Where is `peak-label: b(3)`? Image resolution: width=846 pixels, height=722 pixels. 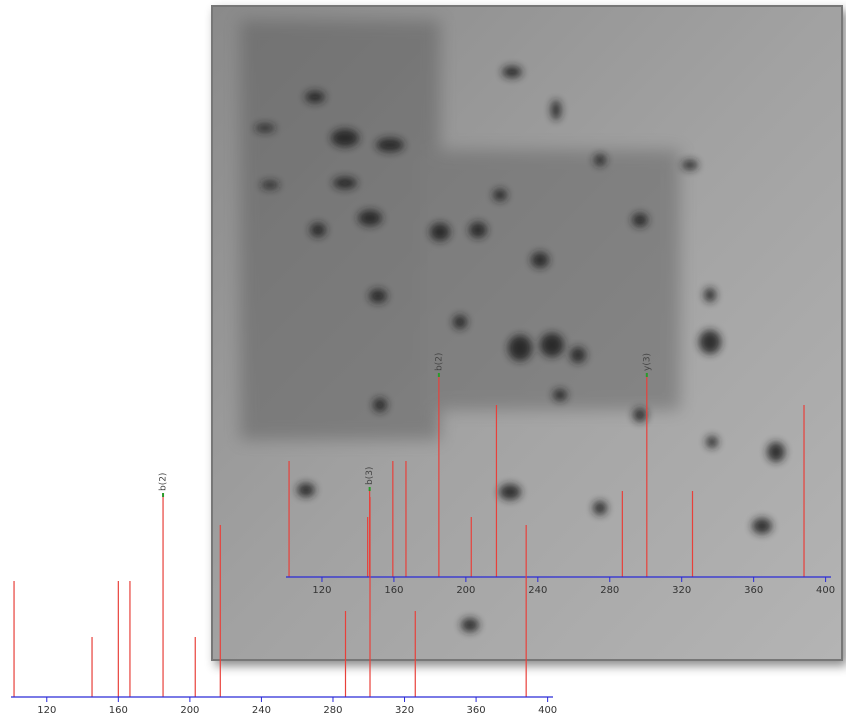 peak-label: b(3) is located at coordinates (370, 476).